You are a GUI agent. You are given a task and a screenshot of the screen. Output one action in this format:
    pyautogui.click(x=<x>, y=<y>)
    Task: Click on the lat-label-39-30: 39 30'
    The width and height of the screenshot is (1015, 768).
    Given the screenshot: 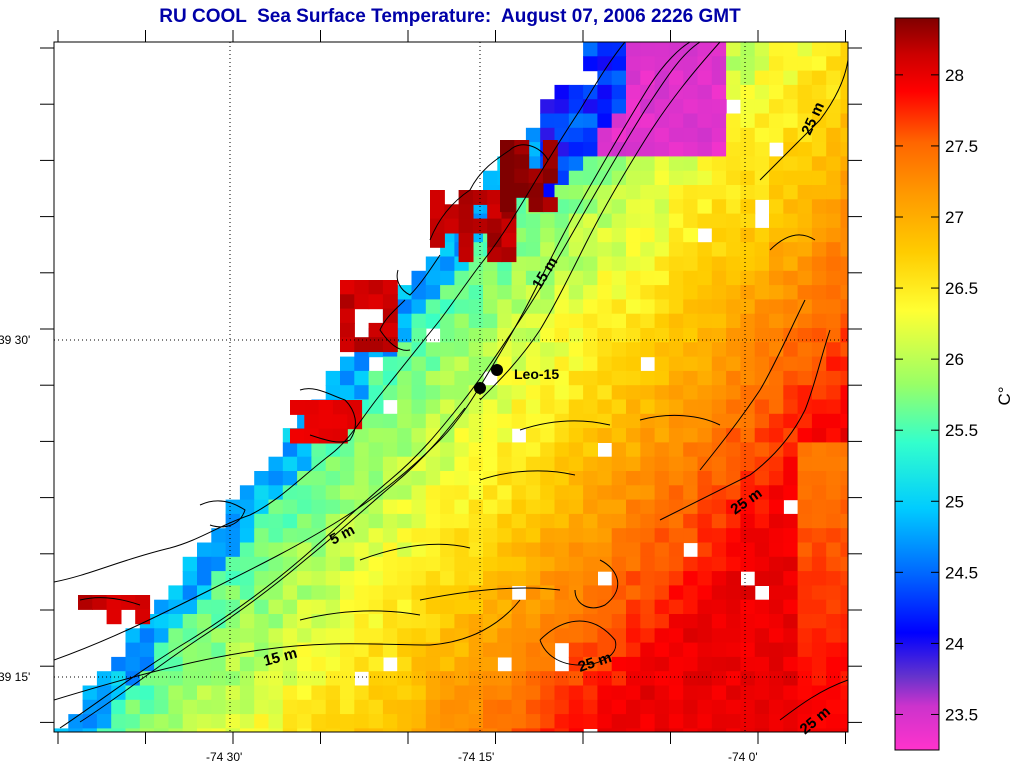 What is the action you would take?
    pyautogui.click(x=15, y=340)
    